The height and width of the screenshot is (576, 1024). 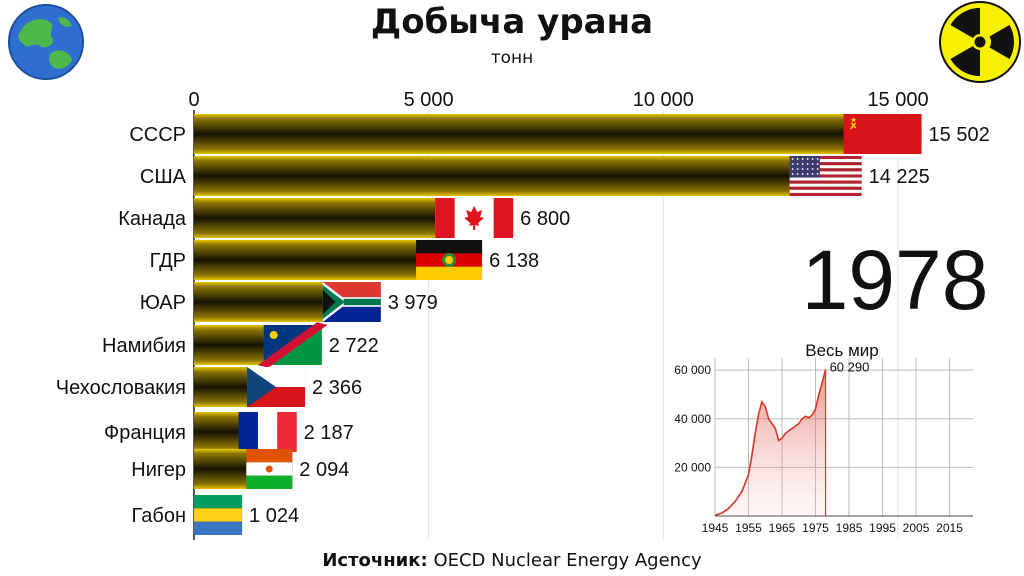 What do you see at coordinates (337, 388) in the screenshot?
I see `value-label: 2 366` at bounding box center [337, 388].